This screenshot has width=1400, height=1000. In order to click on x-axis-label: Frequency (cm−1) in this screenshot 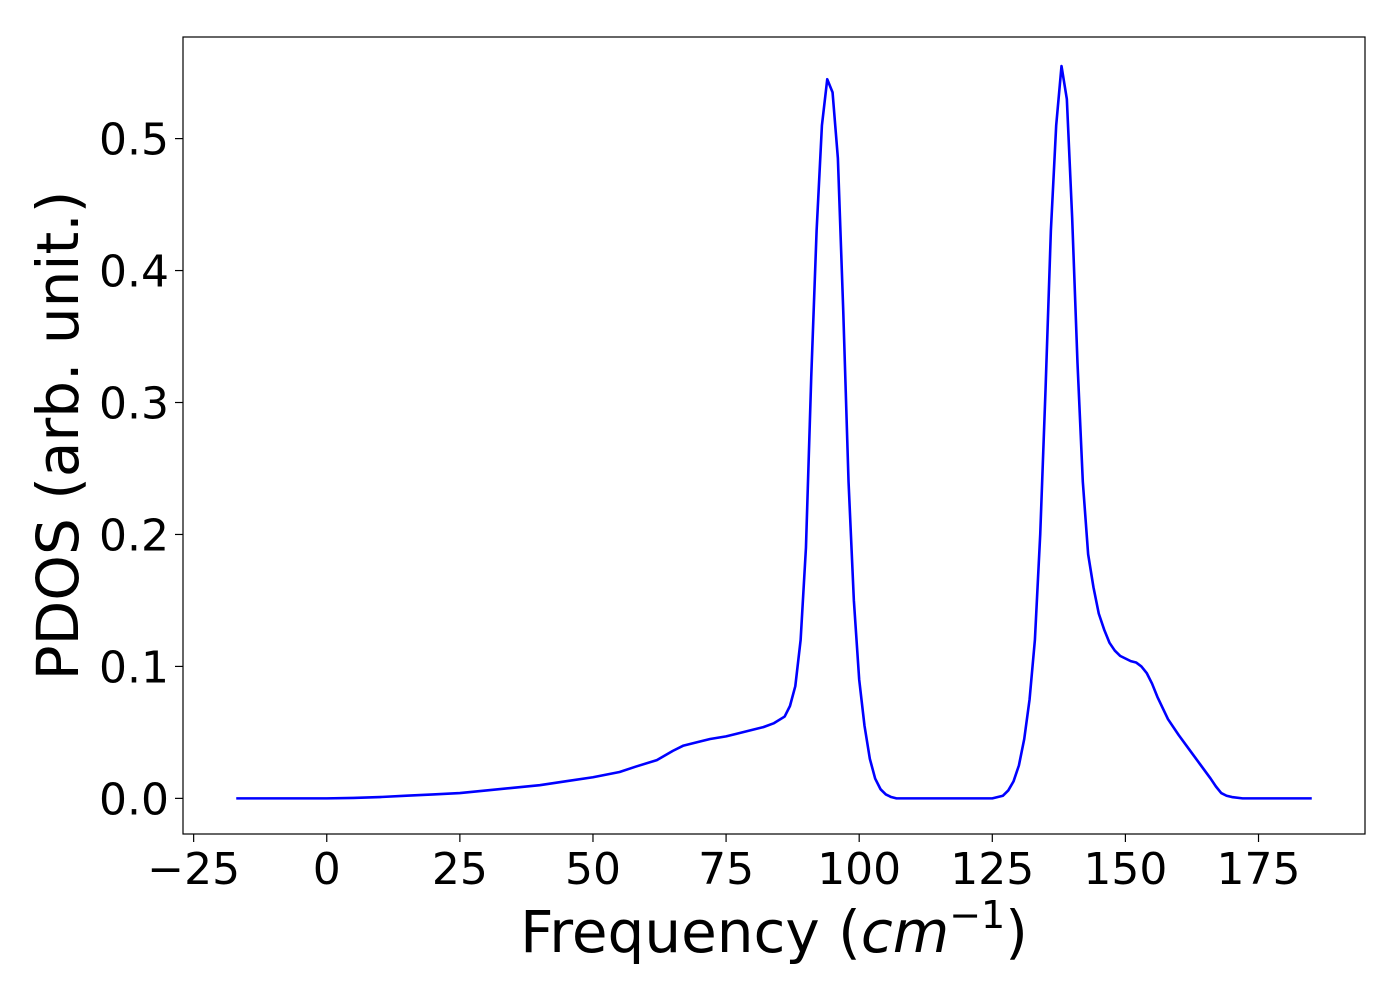, I will do `click(774, 929)`.